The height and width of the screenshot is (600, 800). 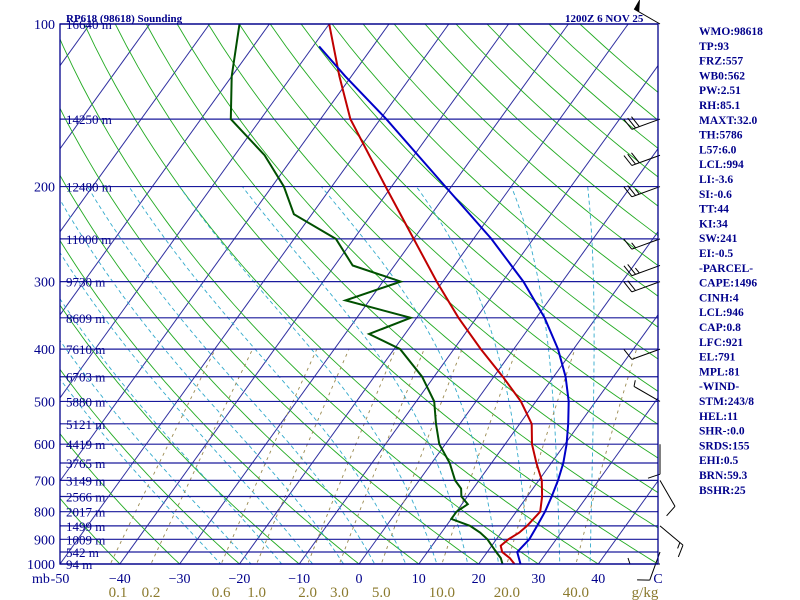 What do you see at coordinates (180, 579) in the screenshot?
I see `temp-tick-label: −30` at bounding box center [180, 579].